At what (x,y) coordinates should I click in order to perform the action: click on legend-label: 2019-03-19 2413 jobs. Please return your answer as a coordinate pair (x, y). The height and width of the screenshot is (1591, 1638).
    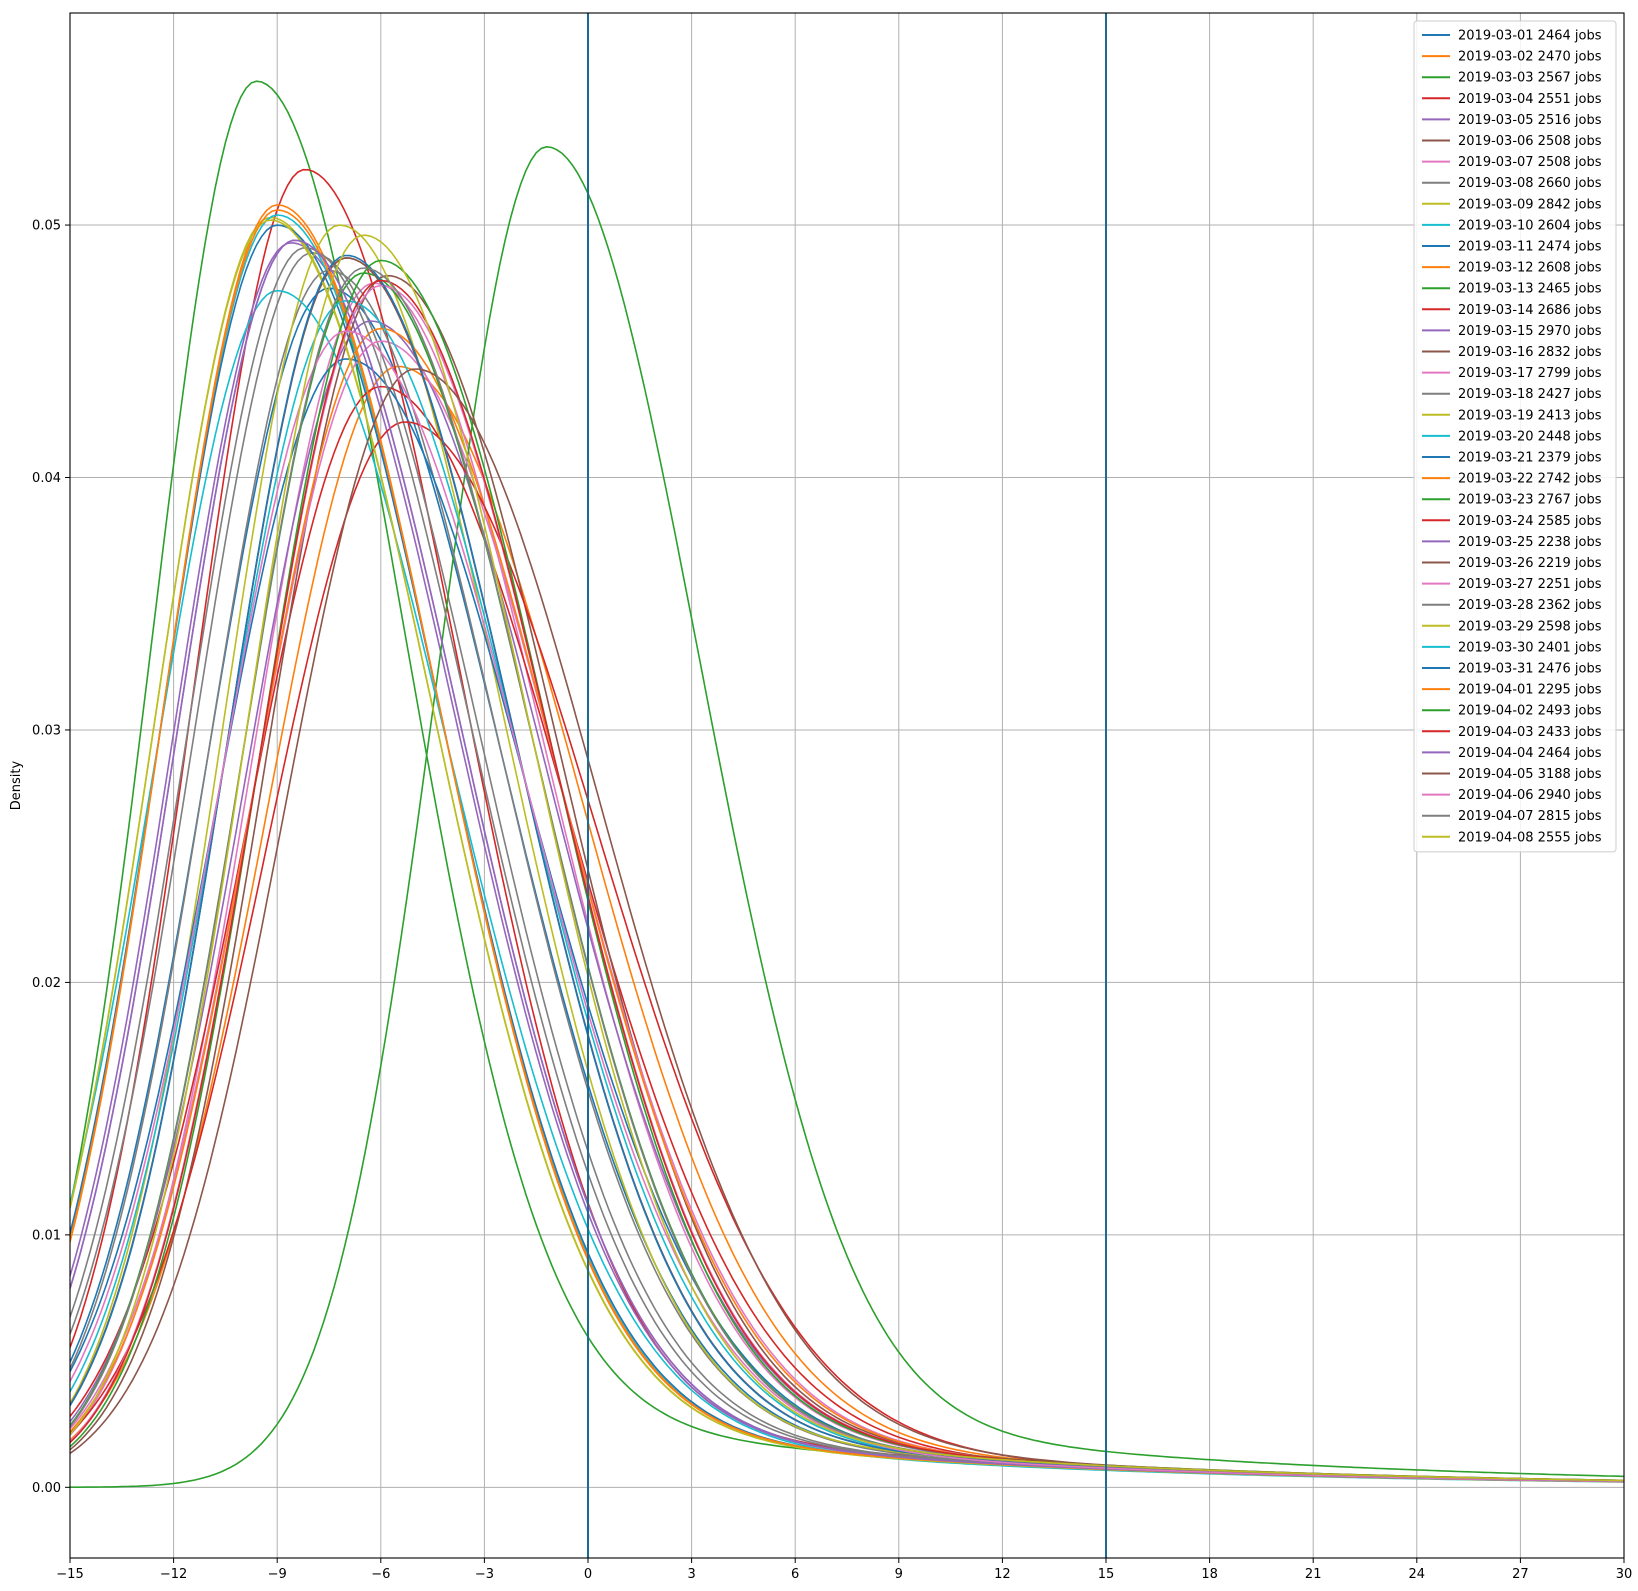
    Looking at the image, I should click on (1530, 415).